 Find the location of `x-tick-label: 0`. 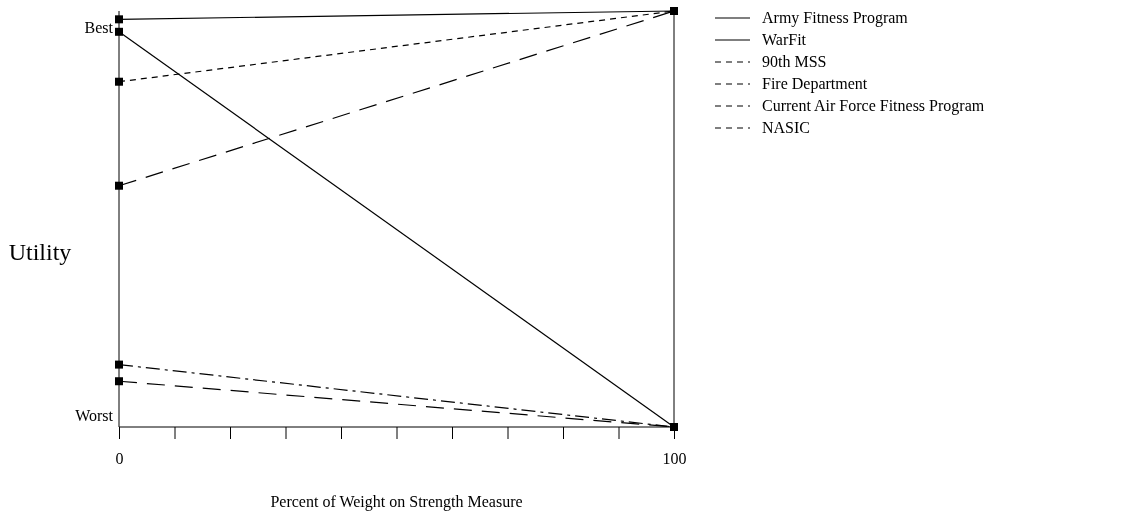

x-tick-label: 0 is located at coordinates (119, 459).